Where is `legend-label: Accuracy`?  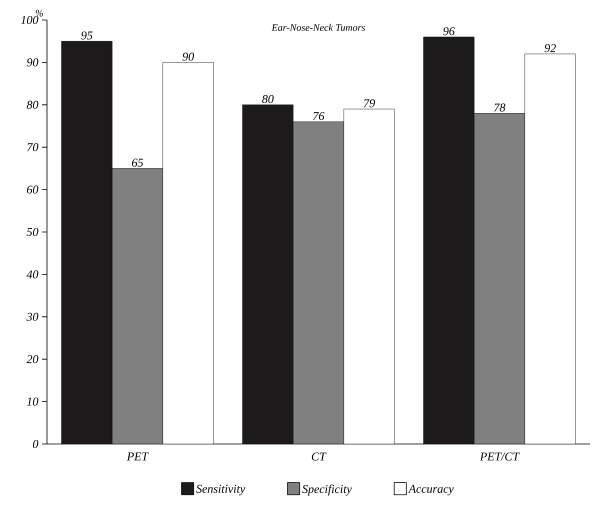
legend-label: Accuracy is located at coordinates (431, 490).